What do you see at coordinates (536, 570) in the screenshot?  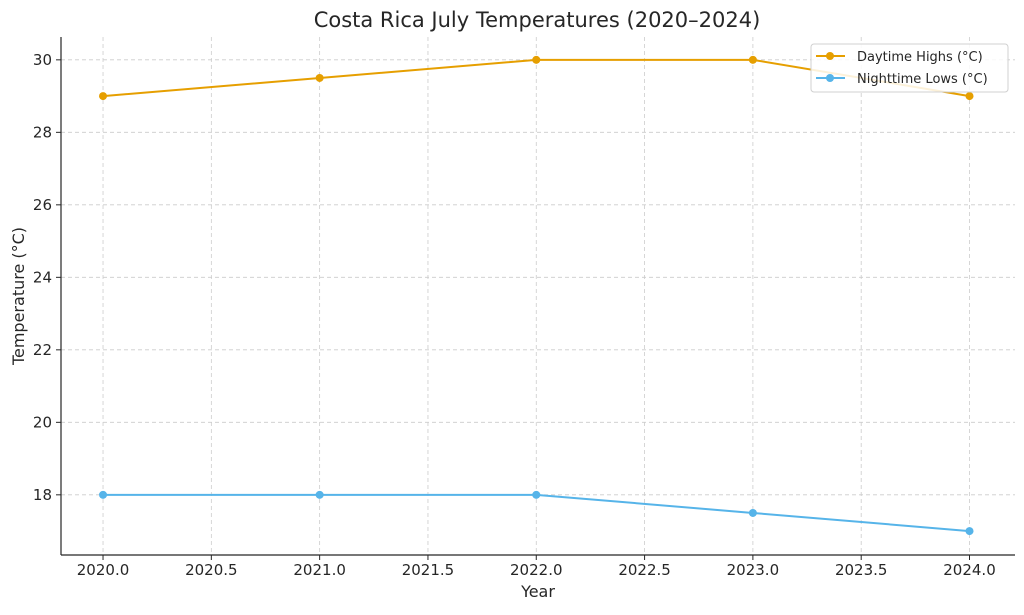 I see `x-tick-label: 2022.0` at bounding box center [536, 570].